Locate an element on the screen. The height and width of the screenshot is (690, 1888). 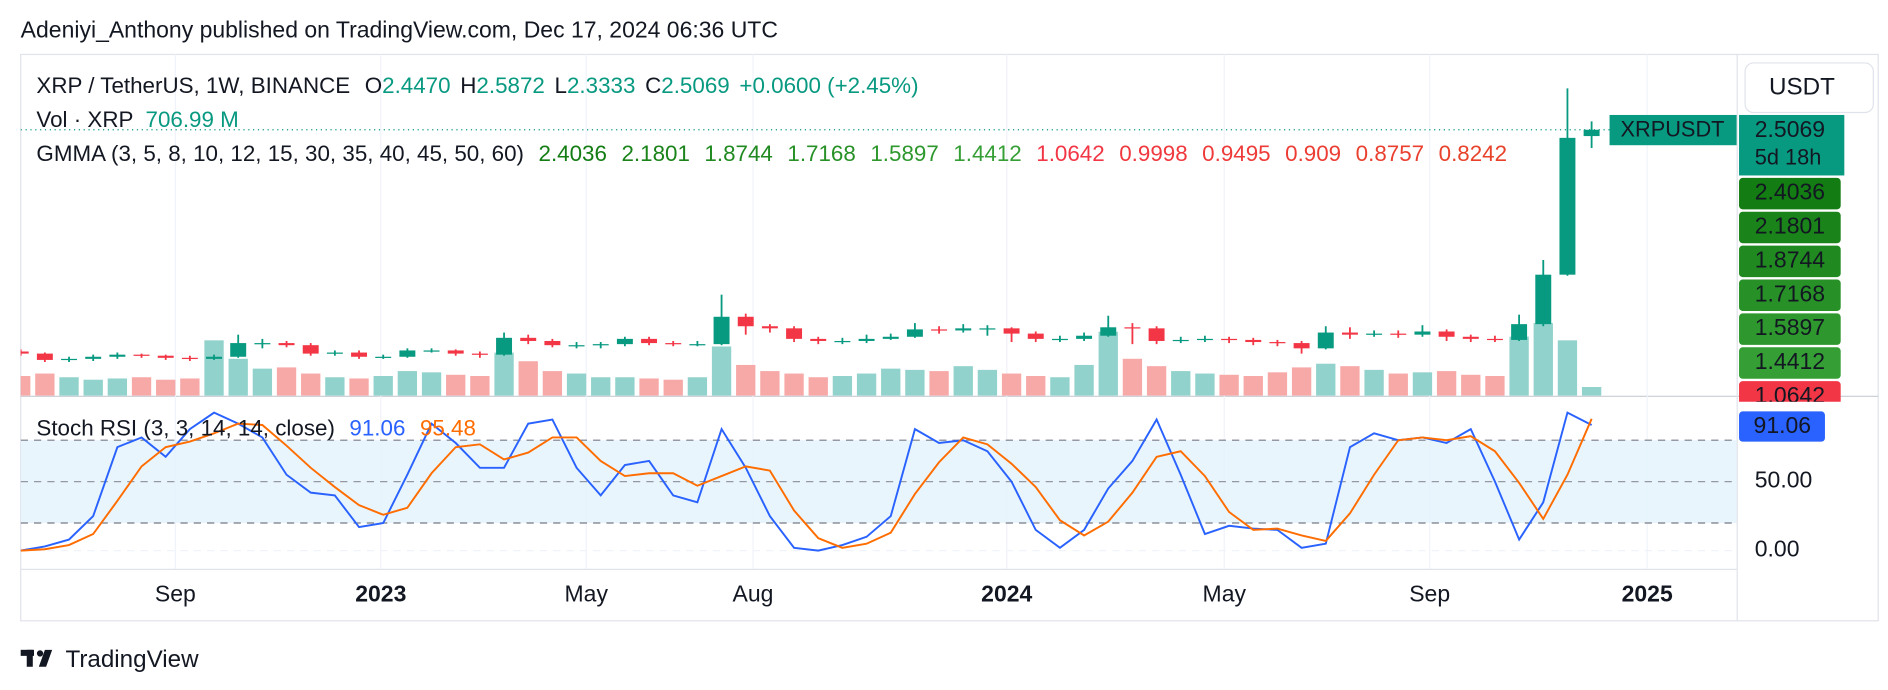
currency-box is located at coordinates (1809, 88).